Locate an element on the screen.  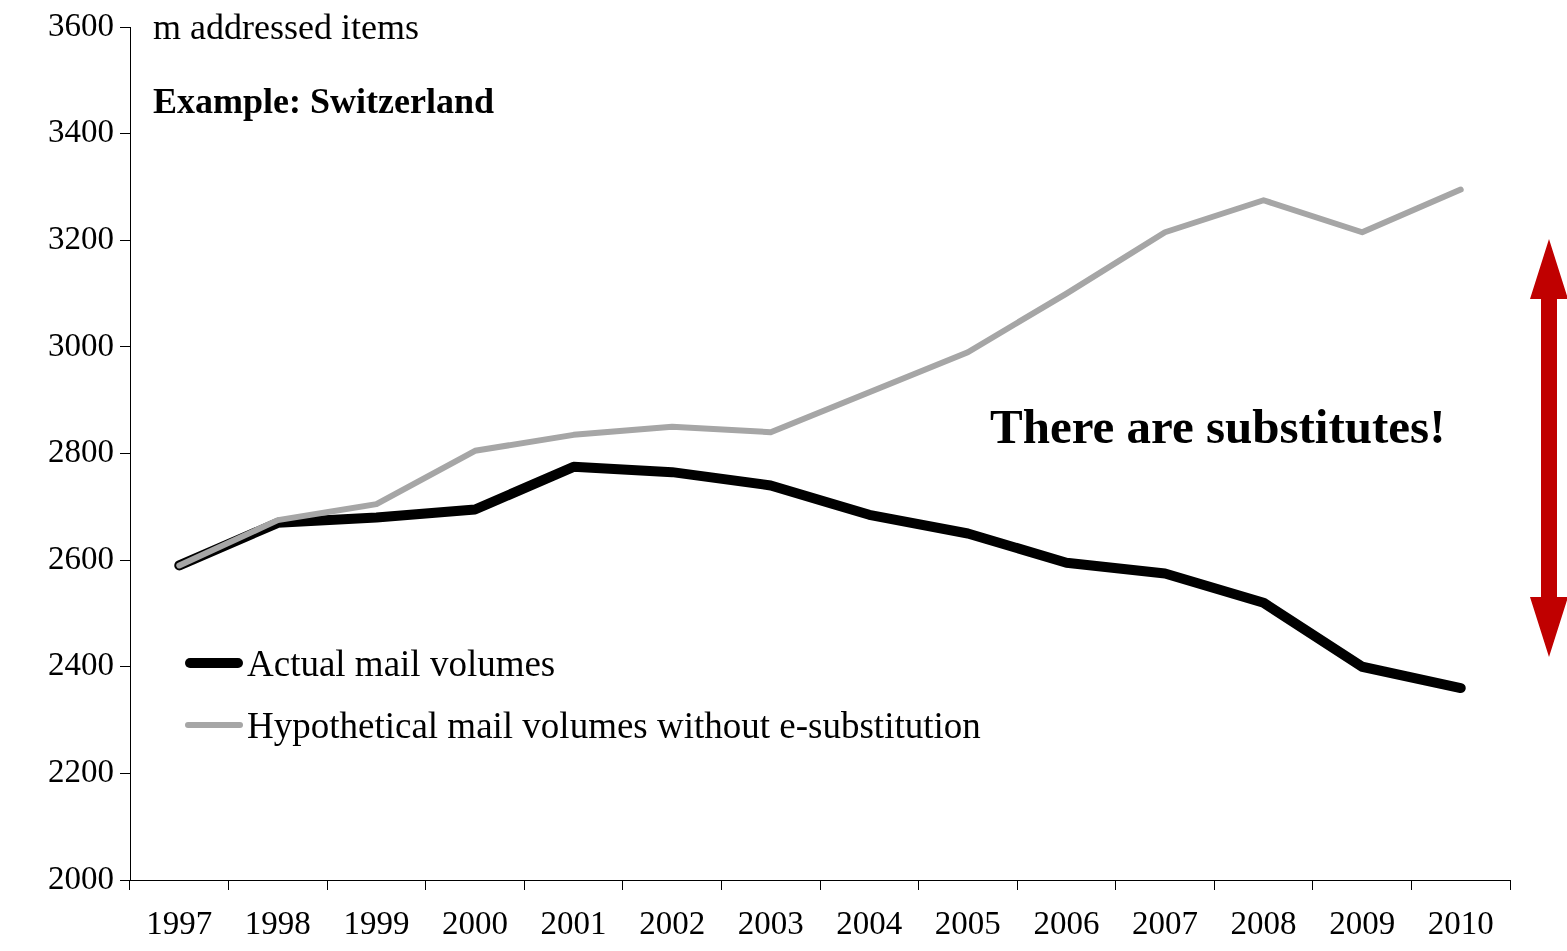
x-tick-label: 1999 is located at coordinates (376, 923).